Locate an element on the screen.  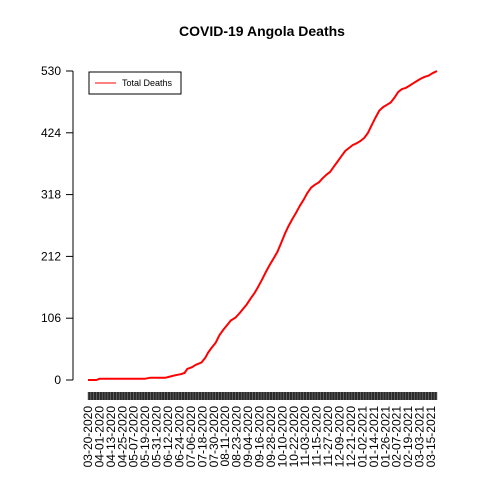
x-tick-label: 12-09-2020 is located at coordinates (340, 437).